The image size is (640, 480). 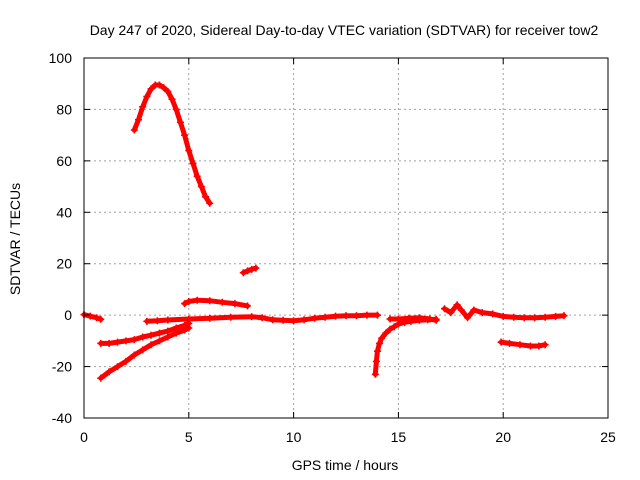 What do you see at coordinates (64, 161) in the screenshot?
I see `y-tick-label: 60` at bounding box center [64, 161].